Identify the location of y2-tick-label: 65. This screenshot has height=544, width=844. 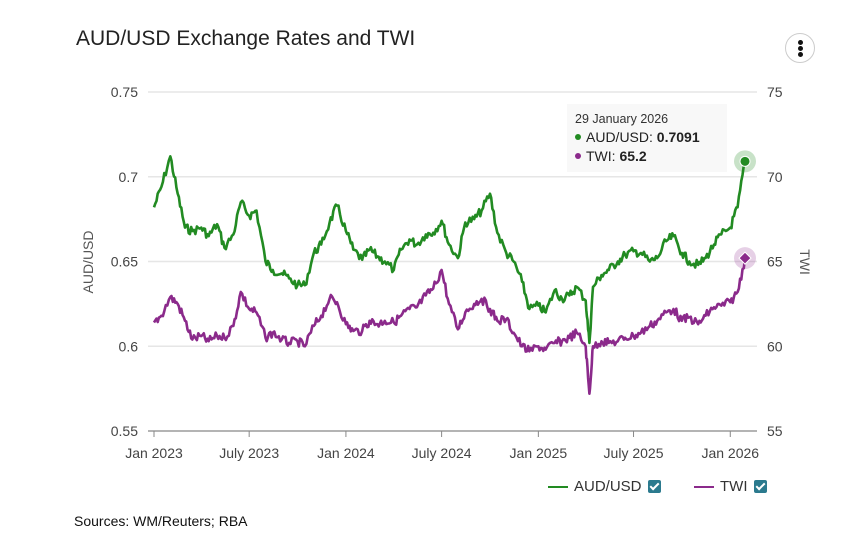
(775, 262).